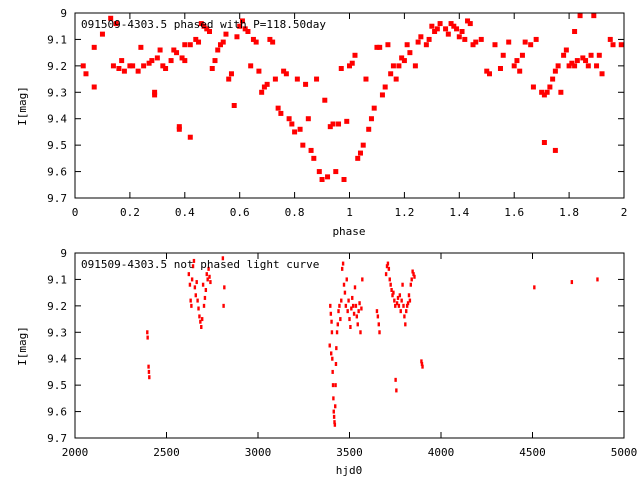 This screenshot has width=640, height=480. Describe the element at coordinates (63, 253) in the screenshot. I see `unphased-ytick-label: 9` at that location.